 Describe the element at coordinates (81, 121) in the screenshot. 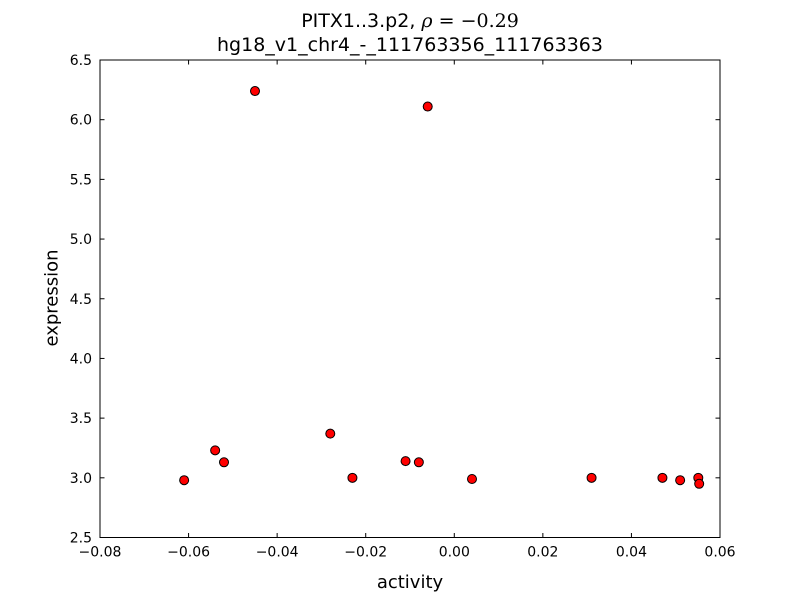

I see `y-tick-label: 6.0` at that location.